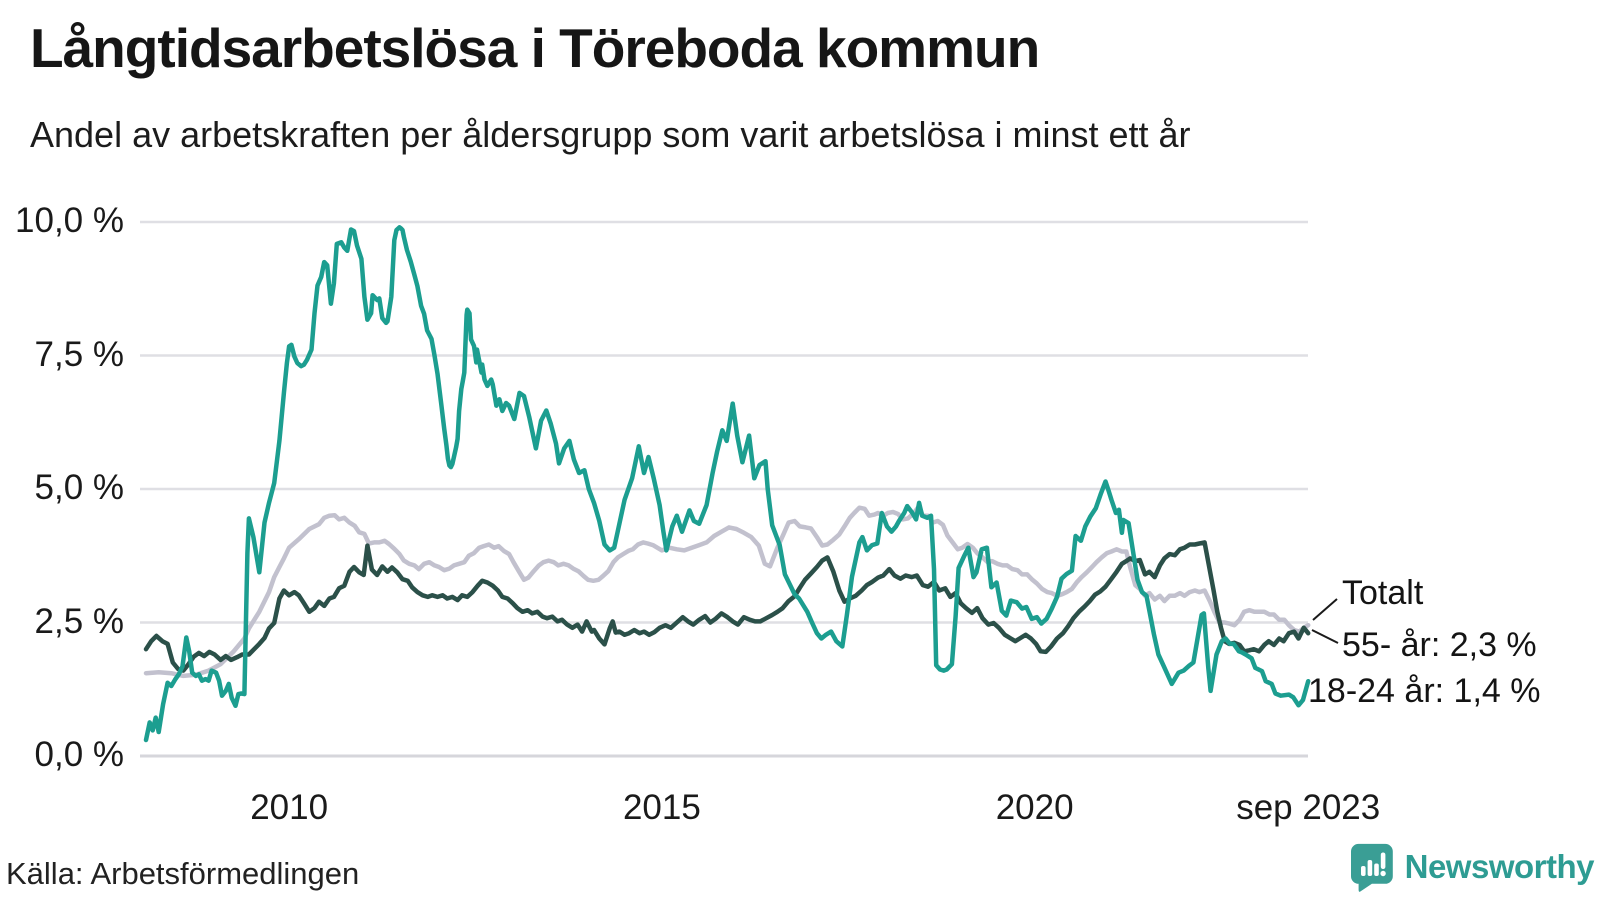  What do you see at coordinates (79, 354) in the screenshot?
I see `y-axis-tick-label: 7,5 %` at bounding box center [79, 354].